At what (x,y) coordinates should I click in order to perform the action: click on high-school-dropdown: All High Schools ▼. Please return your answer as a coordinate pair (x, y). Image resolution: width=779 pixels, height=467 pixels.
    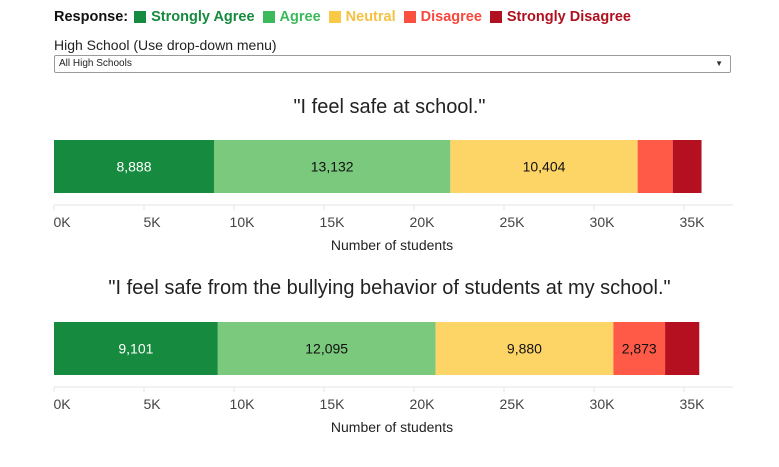
    Looking at the image, I should click on (392, 64).